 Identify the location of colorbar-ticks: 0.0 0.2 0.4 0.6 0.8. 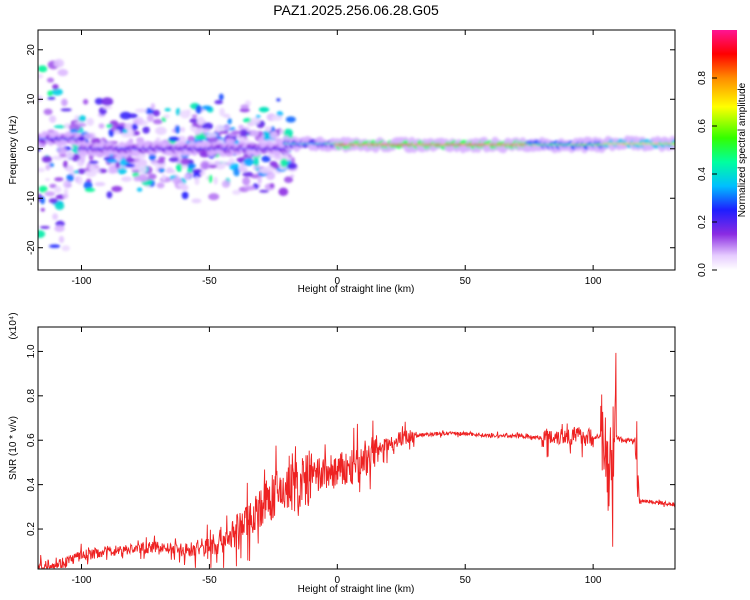
(707, 174).